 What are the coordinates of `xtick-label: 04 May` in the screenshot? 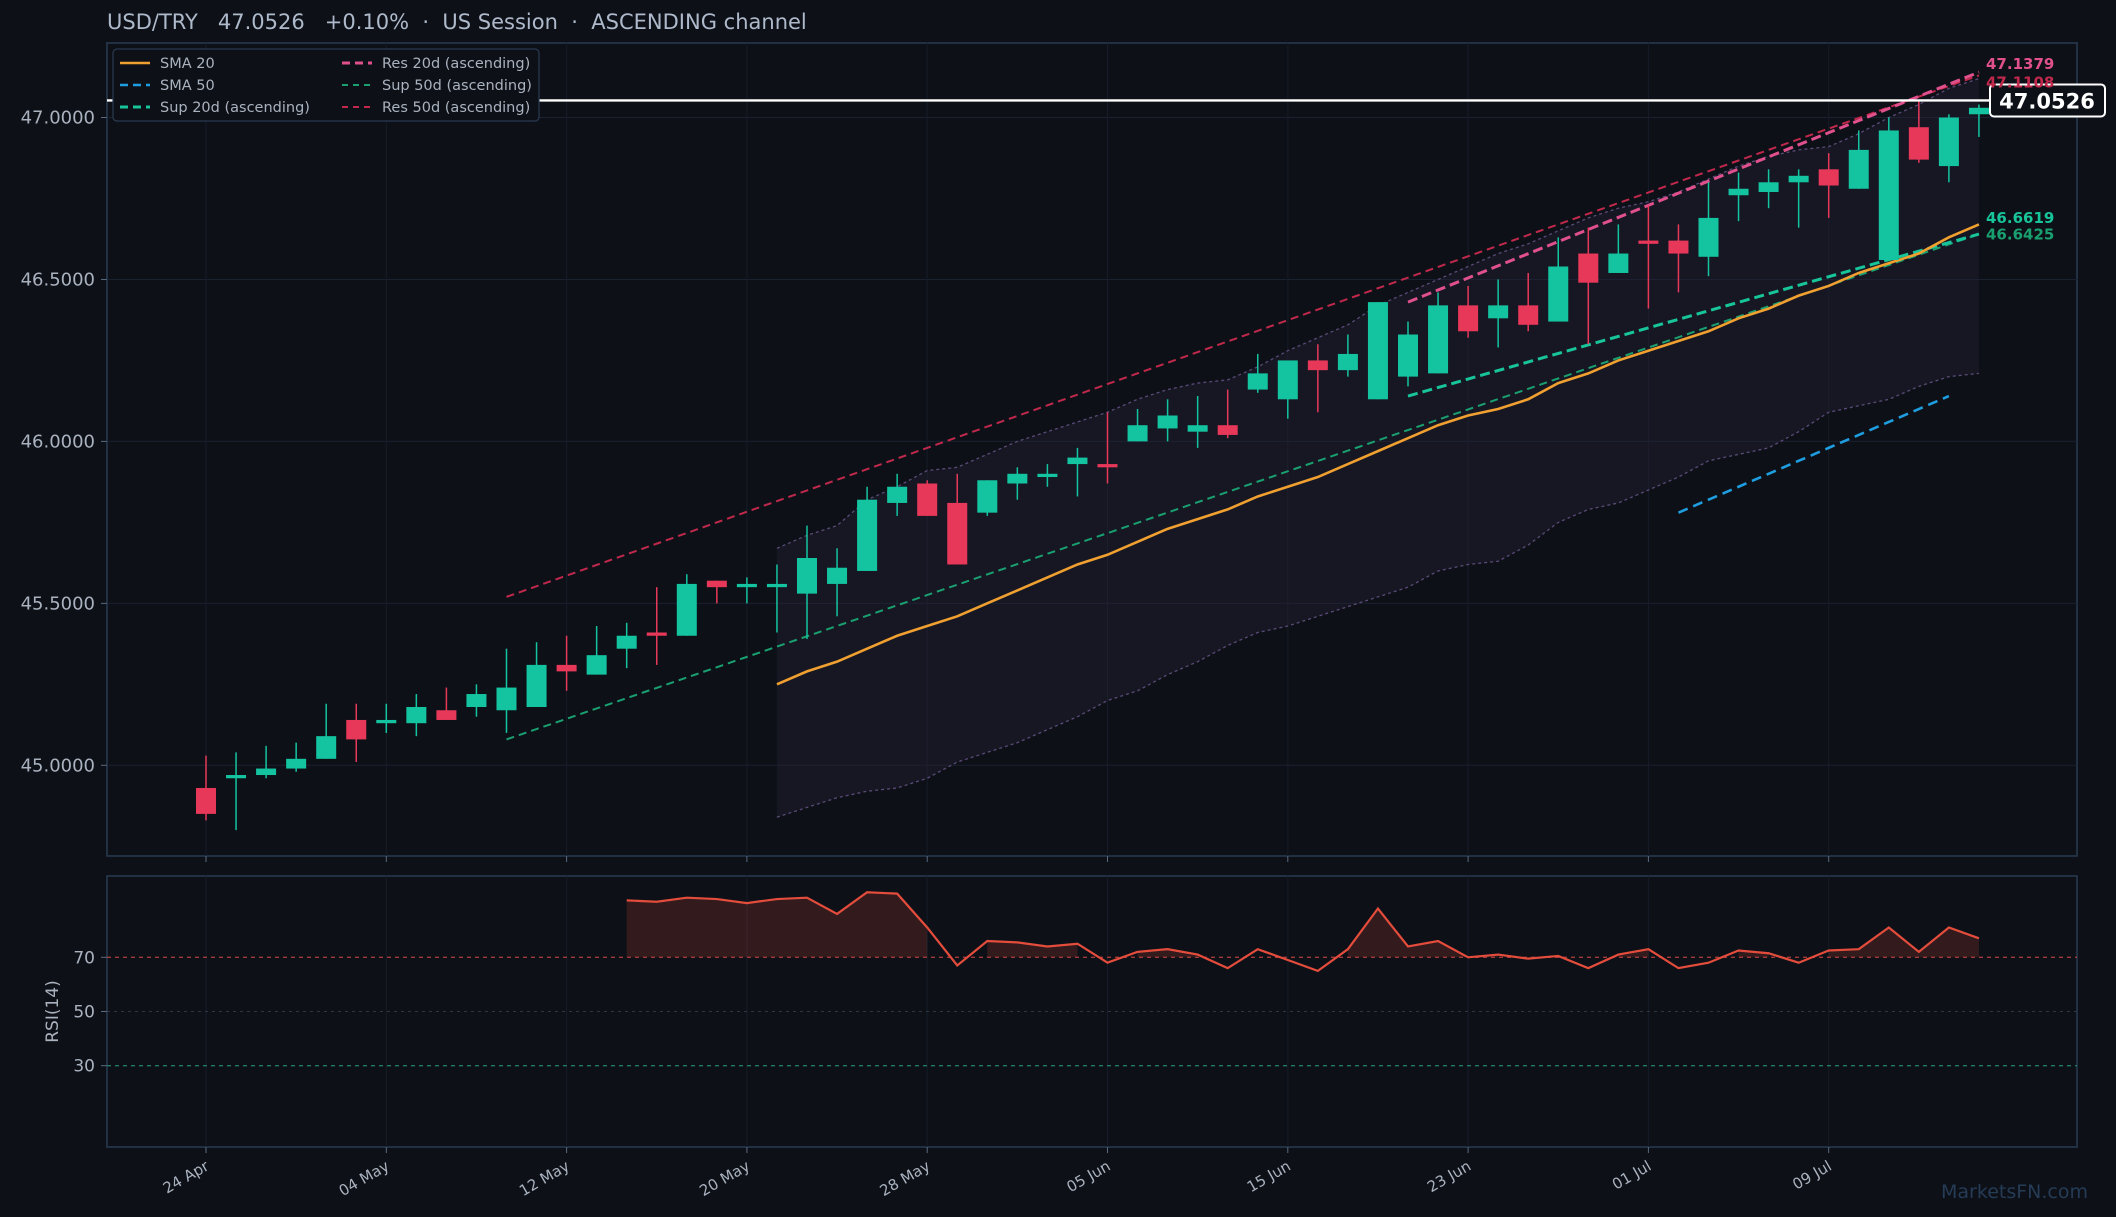 It's located at (364, 1178).